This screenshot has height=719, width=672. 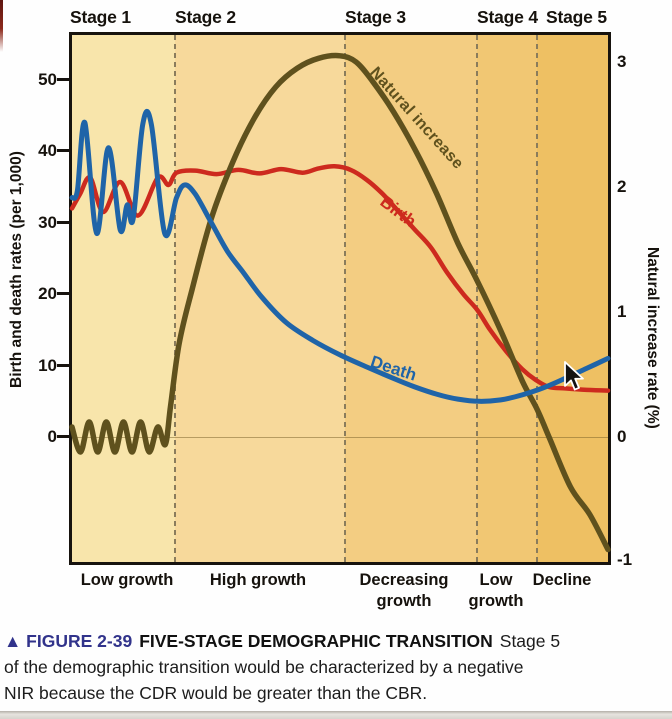 I want to click on stage-1-descriptor: Low growth, so click(x=127, y=580).